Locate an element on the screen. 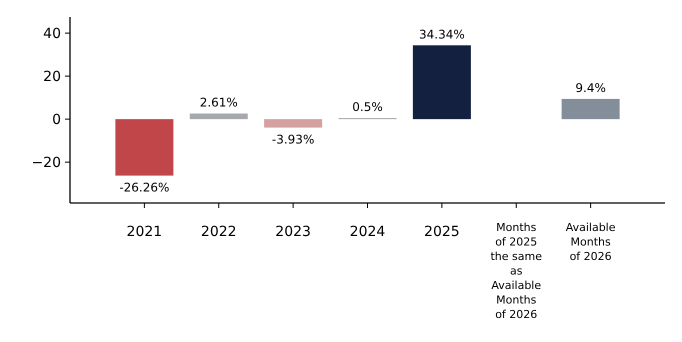  x-tick-label: 2025 is located at coordinates (442, 232).